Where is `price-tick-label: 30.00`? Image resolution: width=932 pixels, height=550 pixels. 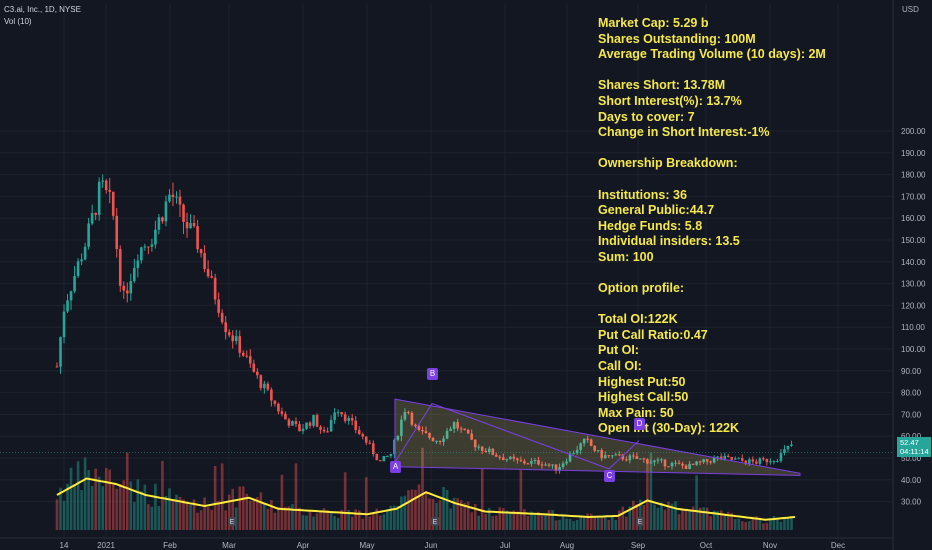
price-tick-label: 30.00 is located at coordinates (911, 502).